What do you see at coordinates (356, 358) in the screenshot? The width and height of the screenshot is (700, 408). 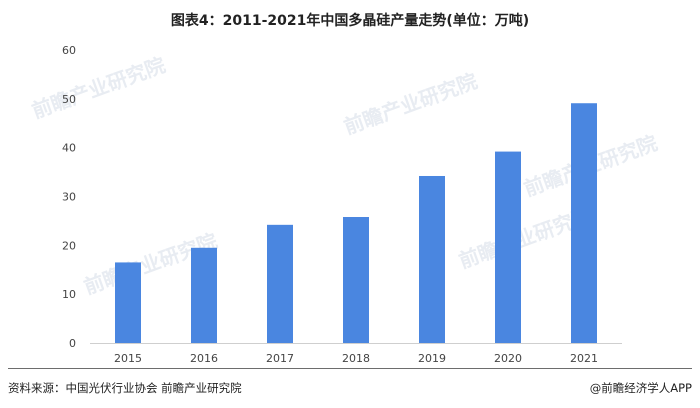 I see `x-tick-label: 2018` at bounding box center [356, 358].